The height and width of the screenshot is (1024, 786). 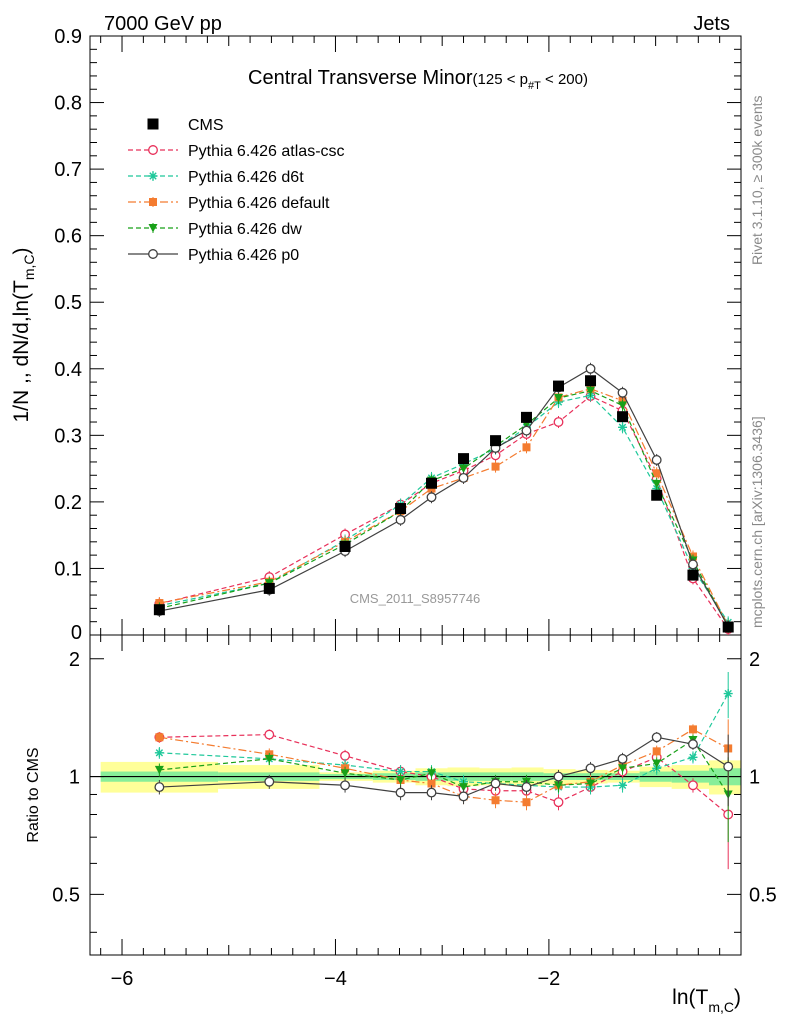 What do you see at coordinates (415, 598) in the screenshot?
I see `analysis-watermark: CMS_2011_S8957746` at bounding box center [415, 598].